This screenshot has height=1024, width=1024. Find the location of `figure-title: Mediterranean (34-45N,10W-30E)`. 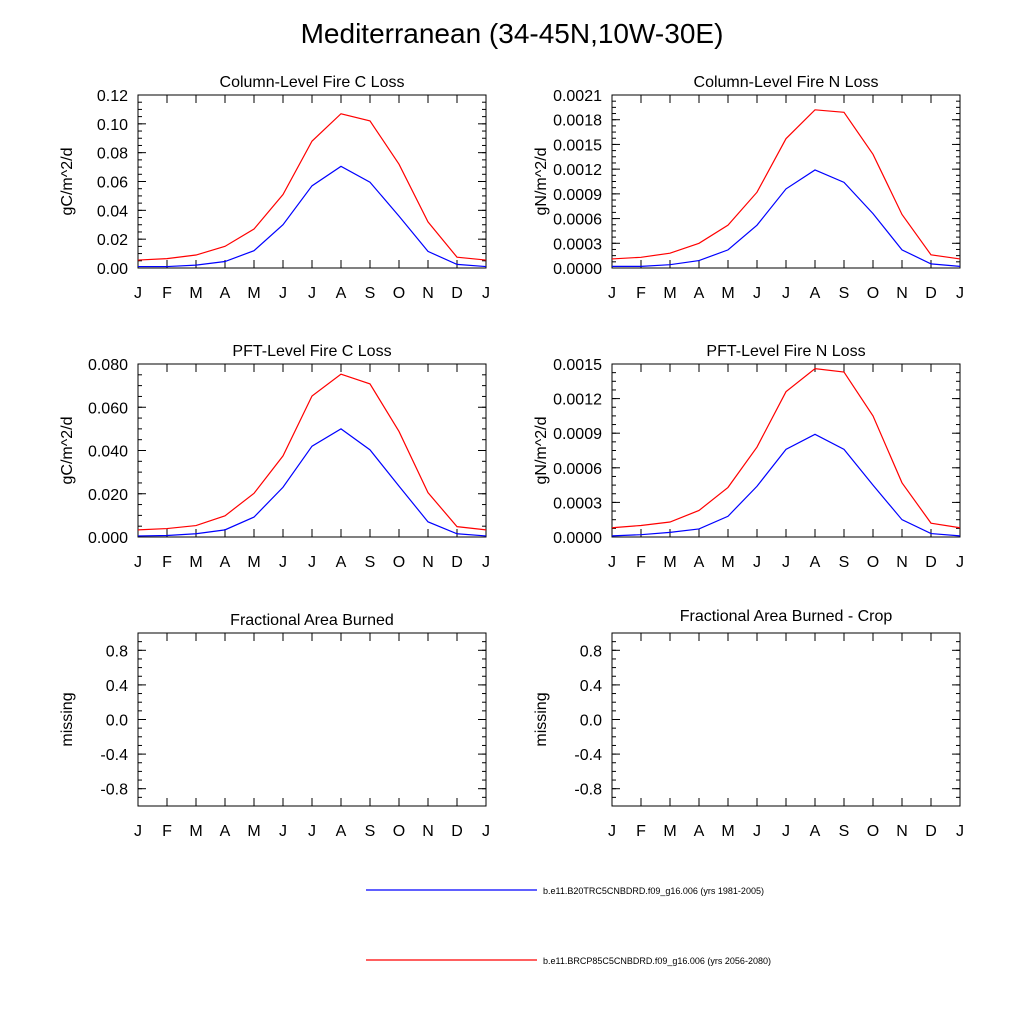

figure-title: Mediterranean (34-45N,10W-30E) is located at coordinates (512, 33).